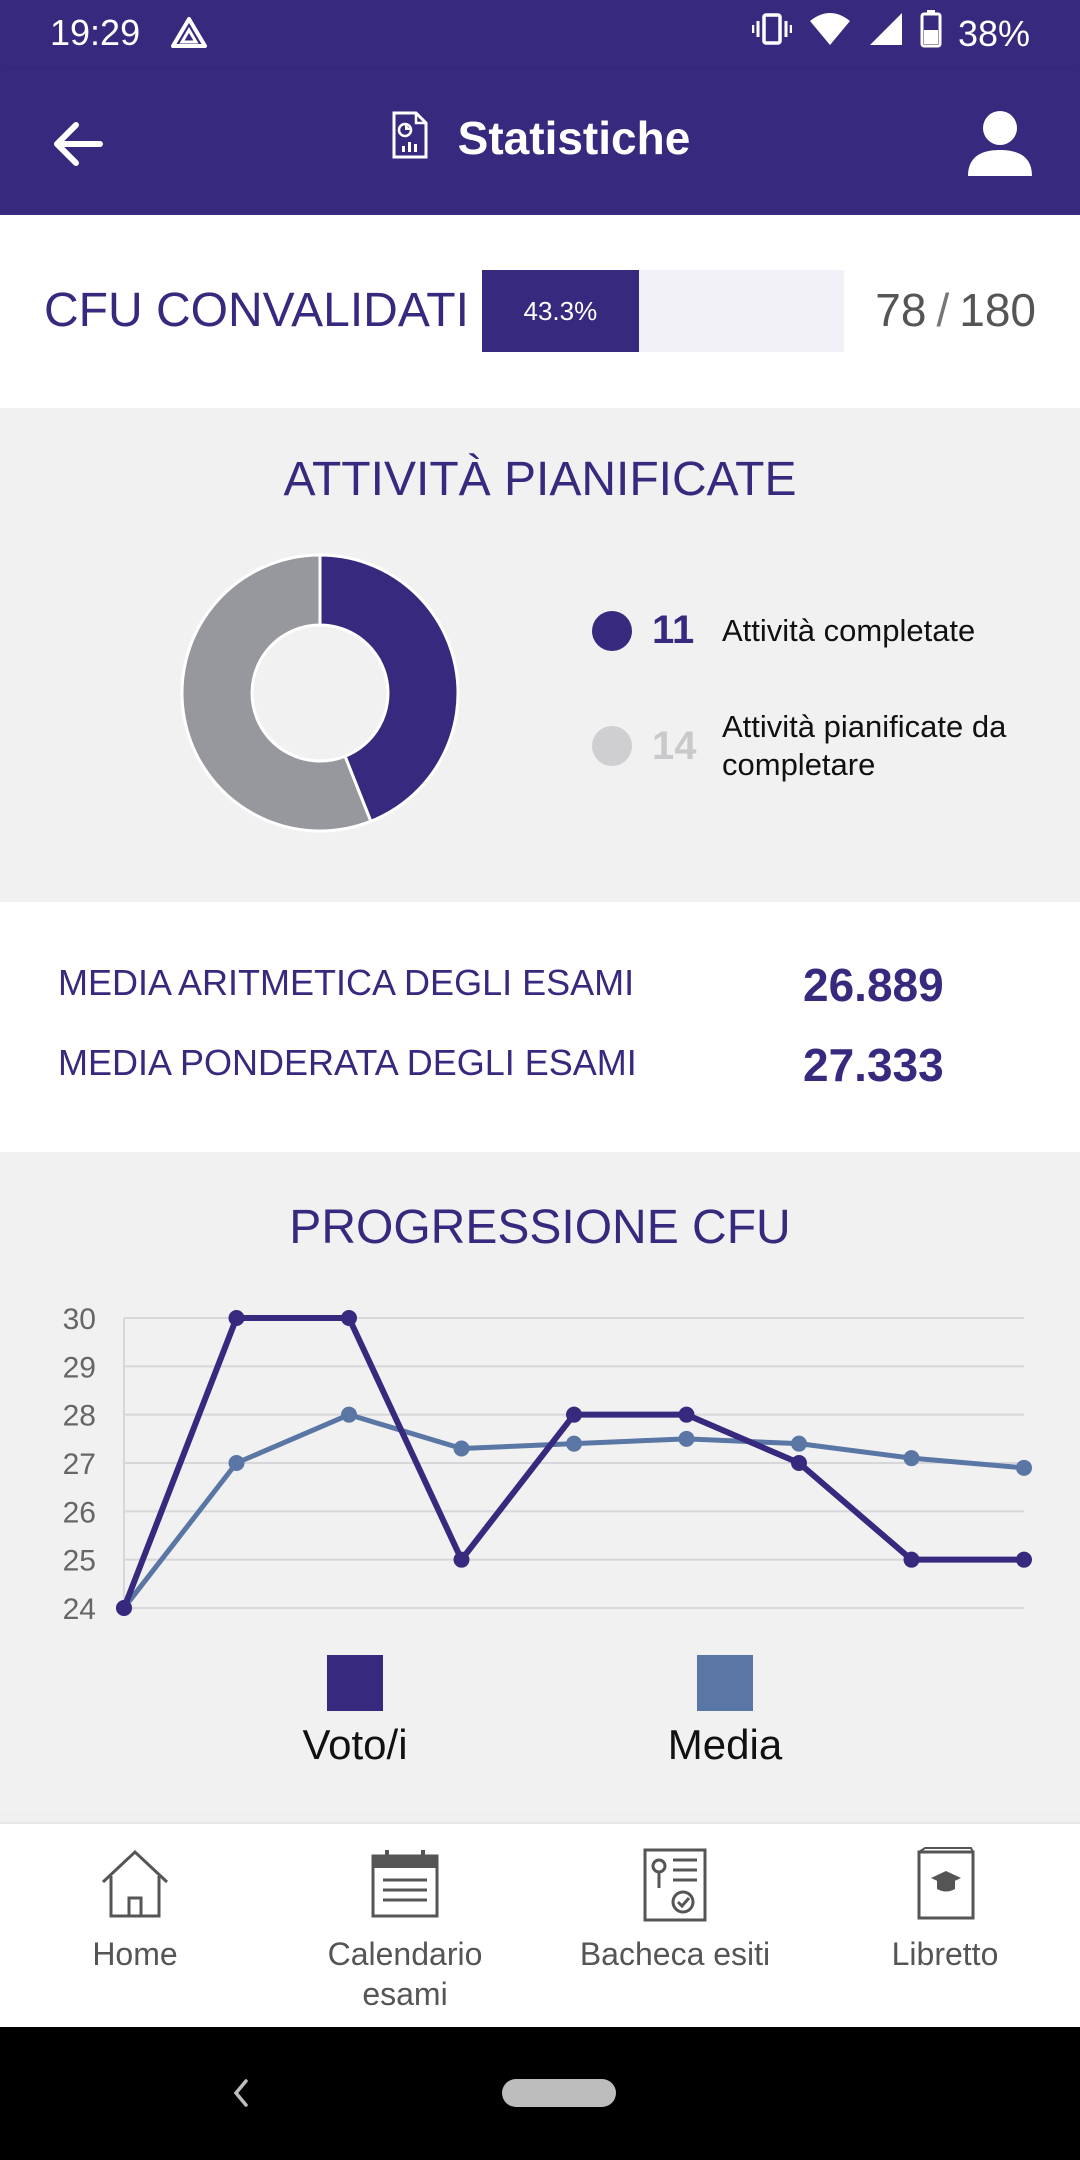  What do you see at coordinates (946, 1883) in the screenshot?
I see `booklet-icon` at bounding box center [946, 1883].